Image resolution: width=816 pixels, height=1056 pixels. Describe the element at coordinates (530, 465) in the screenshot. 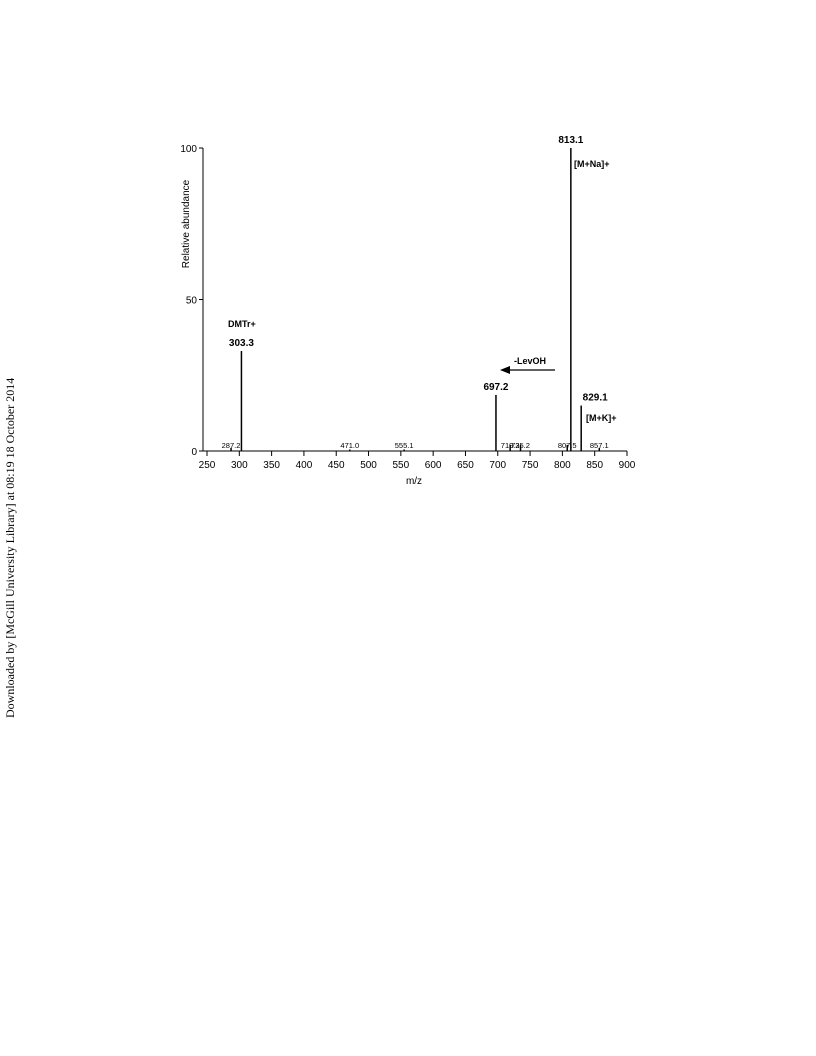

I see `x-tick-label: 750` at that location.